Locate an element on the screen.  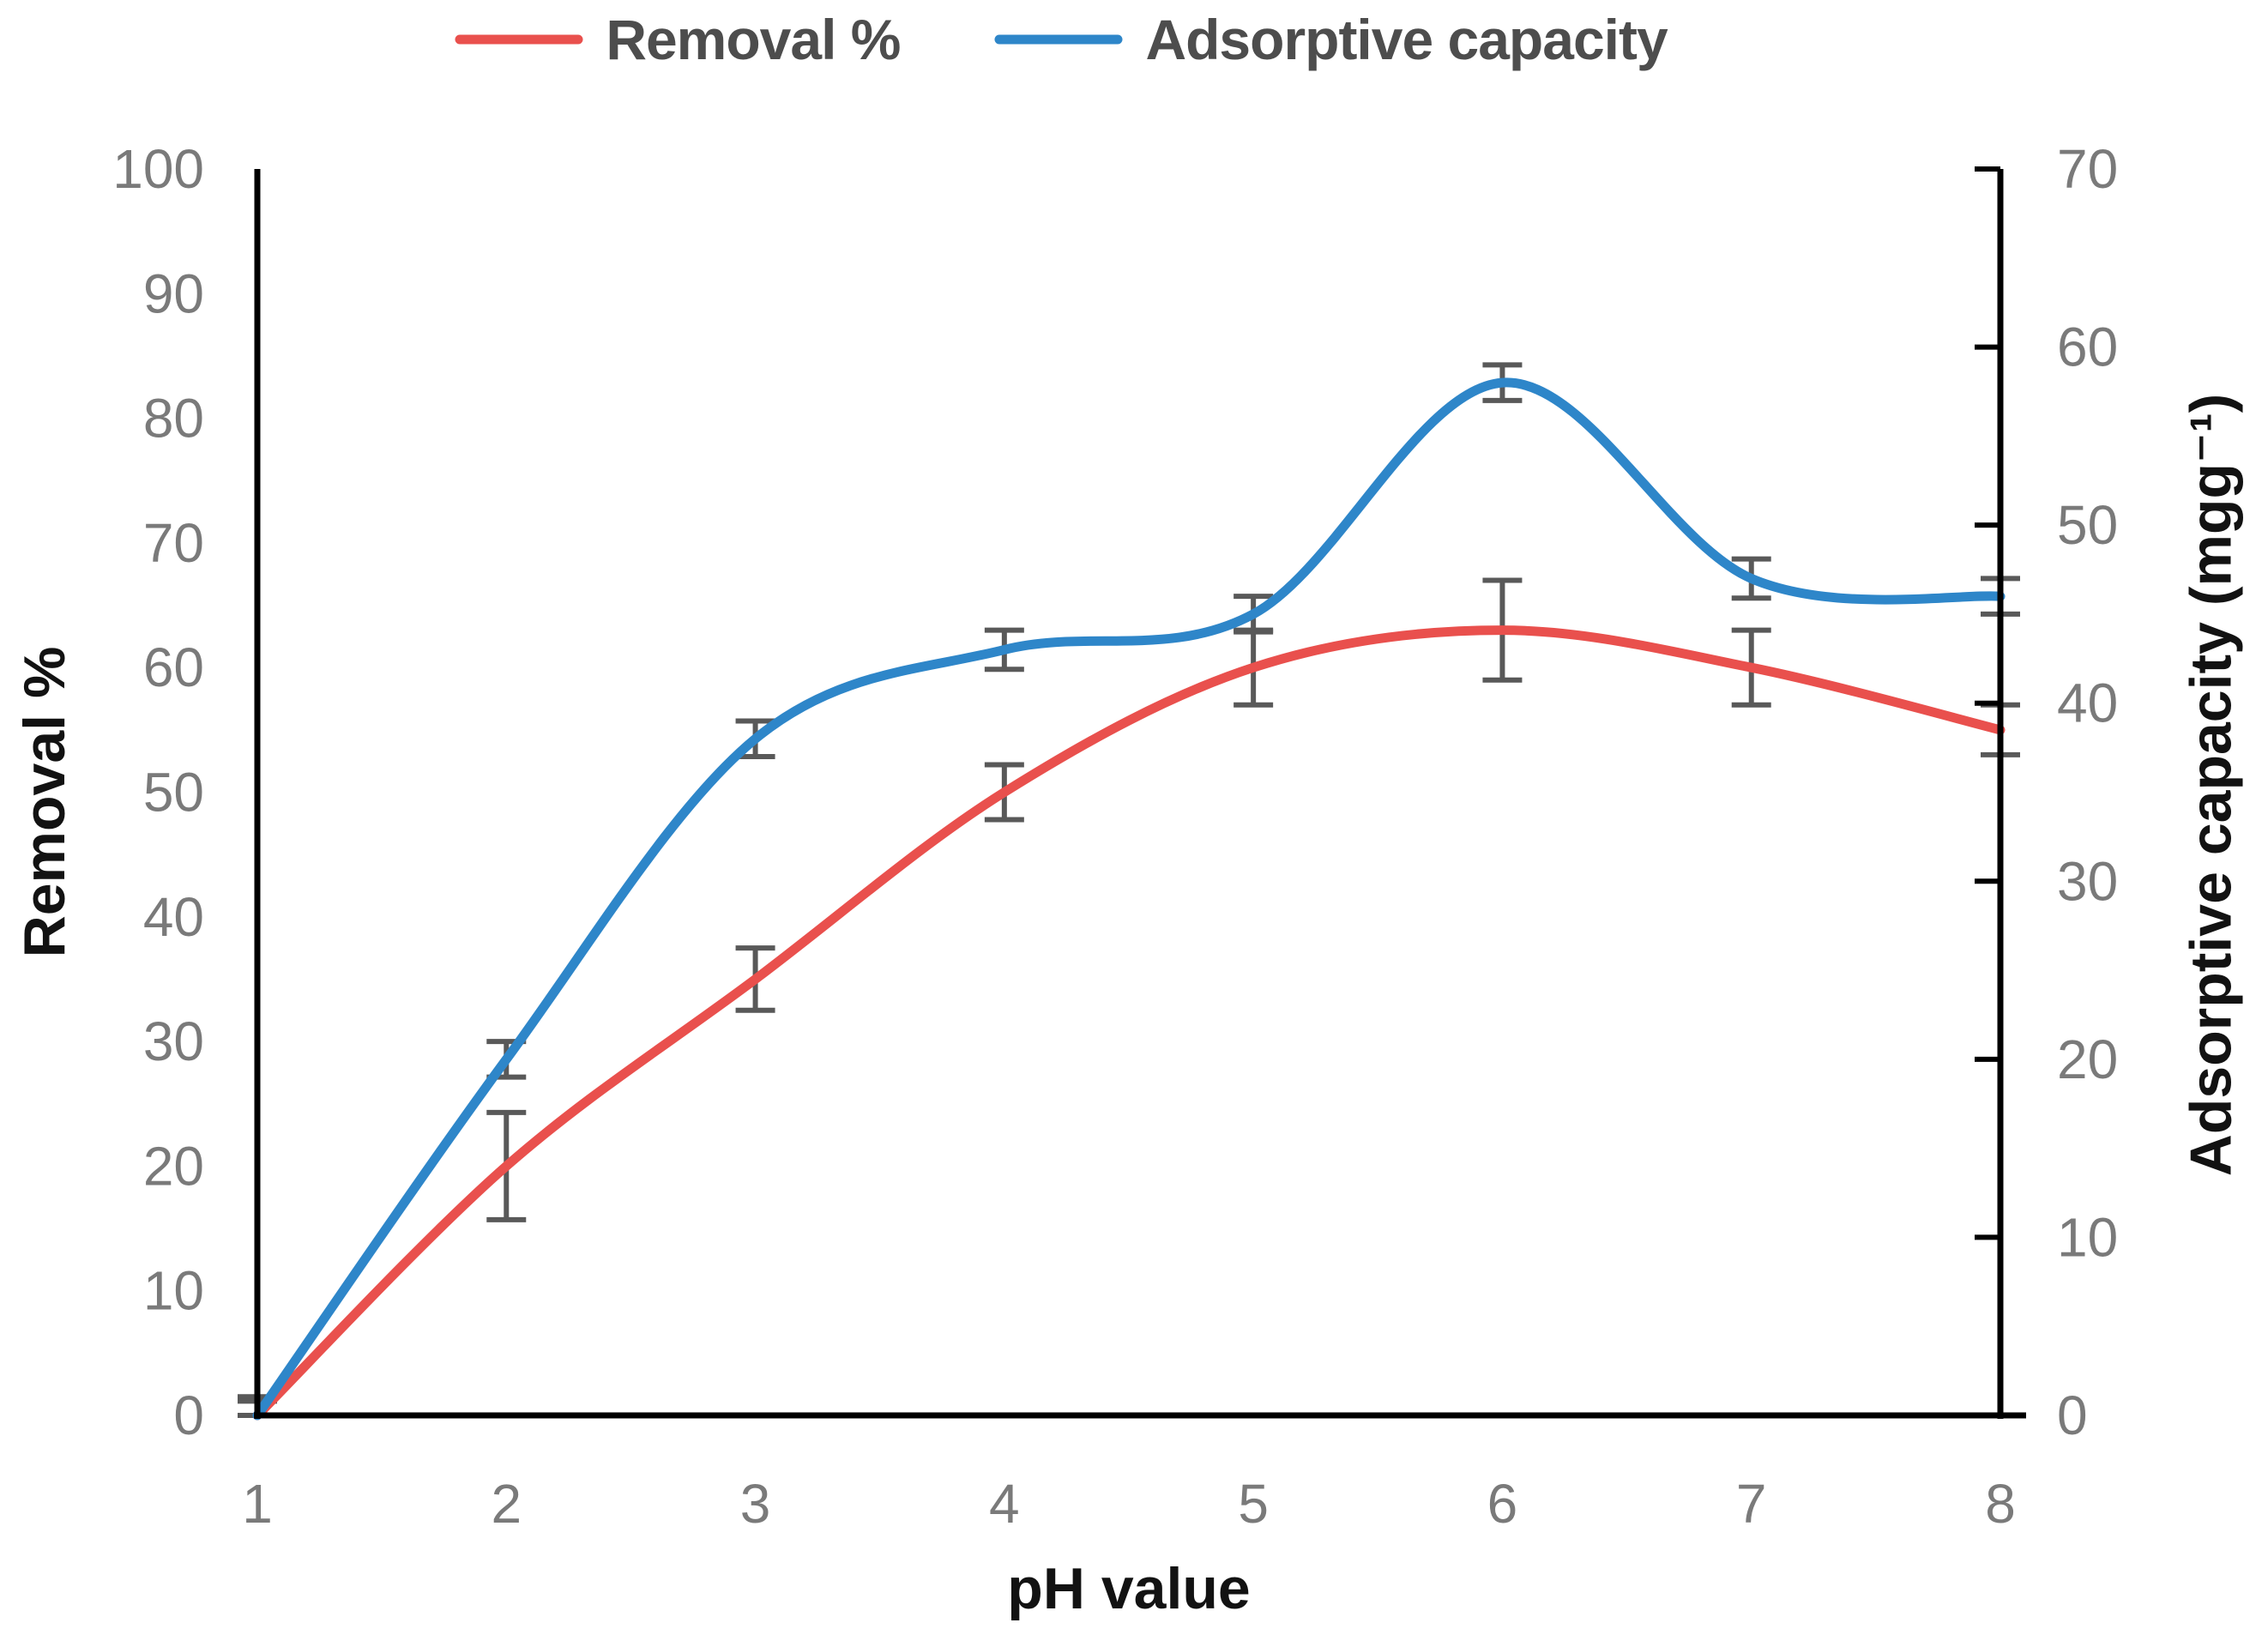
left-axis-tick-label: 60 is located at coordinates (174, 667).